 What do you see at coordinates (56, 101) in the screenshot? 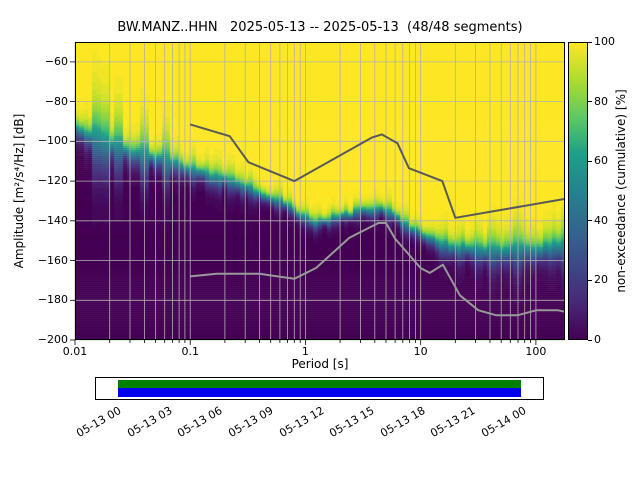
I see `y-tick-label: −80` at bounding box center [56, 101].